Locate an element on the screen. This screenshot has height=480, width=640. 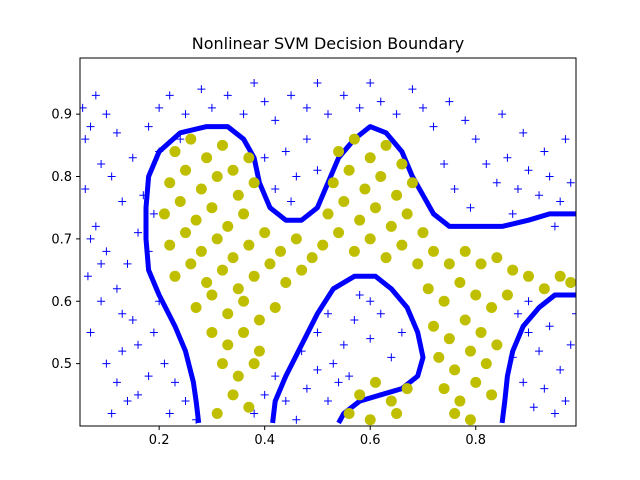
x-tick-label: 0.4 is located at coordinates (264, 440).